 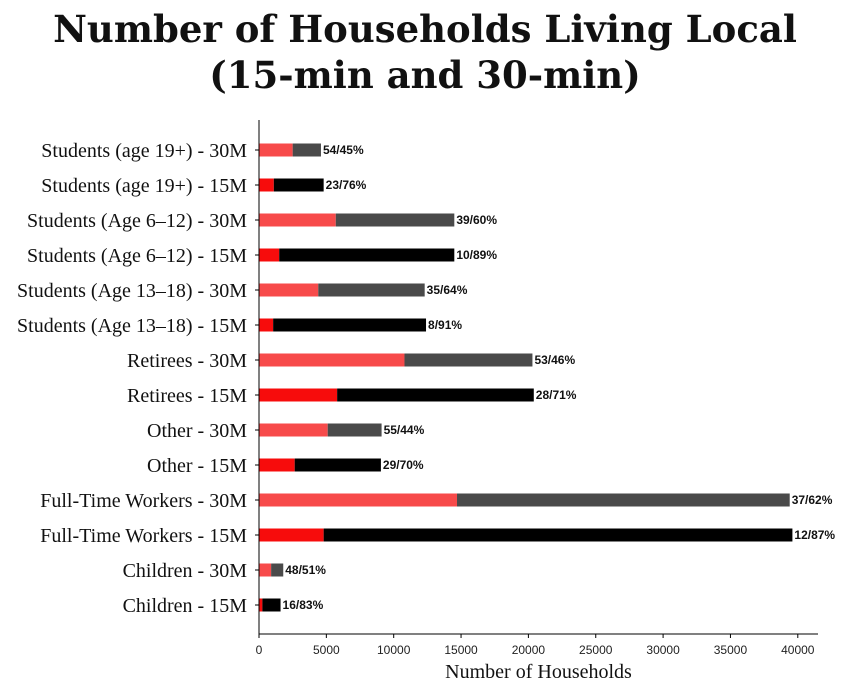 What do you see at coordinates (461, 650) in the screenshot?
I see `x-tick-label: 15000` at bounding box center [461, 650].